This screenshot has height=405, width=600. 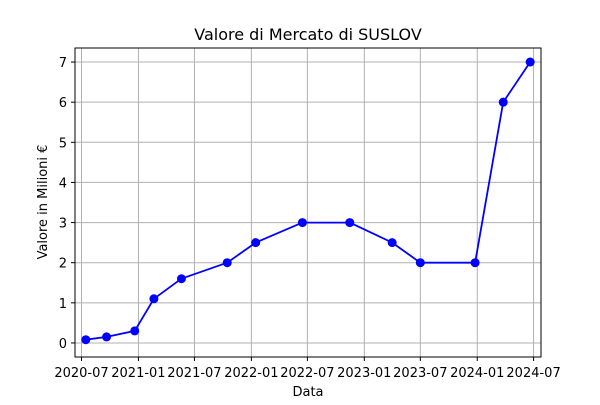 I want to click on y-tick-label: 6, so click(x=63, y=103).